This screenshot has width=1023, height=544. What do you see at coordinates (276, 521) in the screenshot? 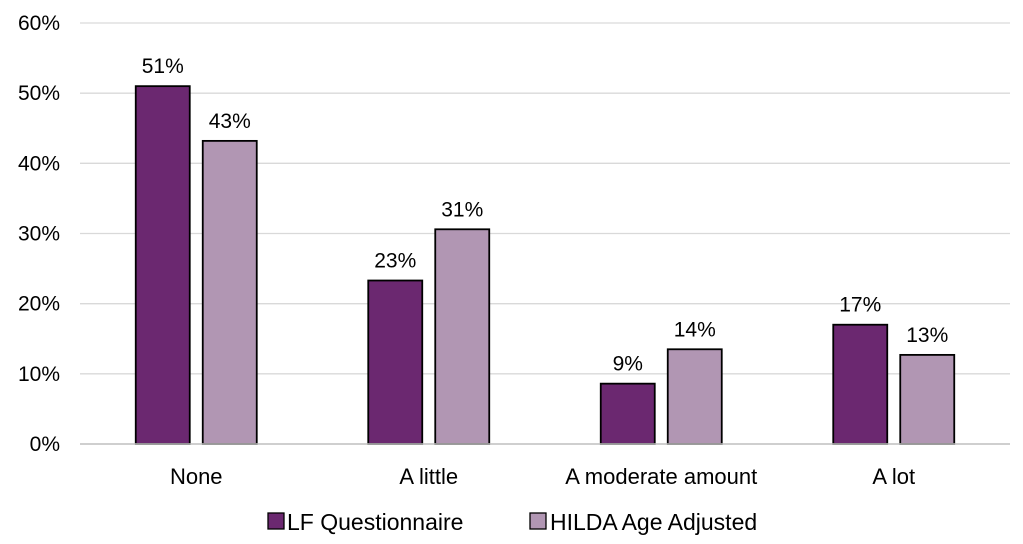
I see `legend-swatch-lf-questionnaire` at bounding box center [276, 521].